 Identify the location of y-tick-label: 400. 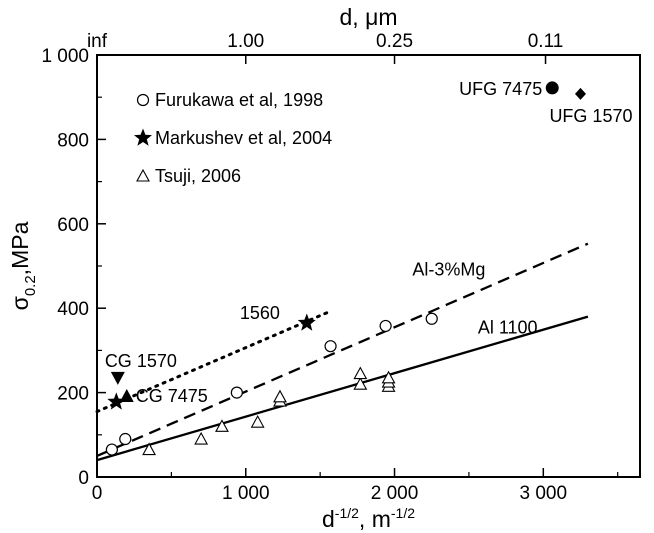
(73, 309).